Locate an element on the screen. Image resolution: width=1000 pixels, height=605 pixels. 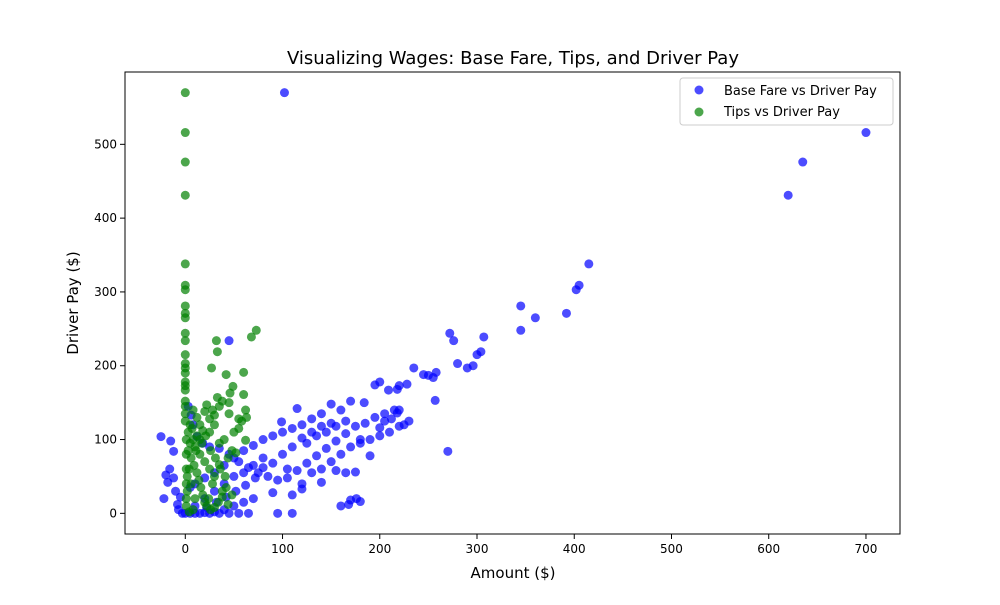
y-tick-label: 500 is located at coordinates (105, 144).